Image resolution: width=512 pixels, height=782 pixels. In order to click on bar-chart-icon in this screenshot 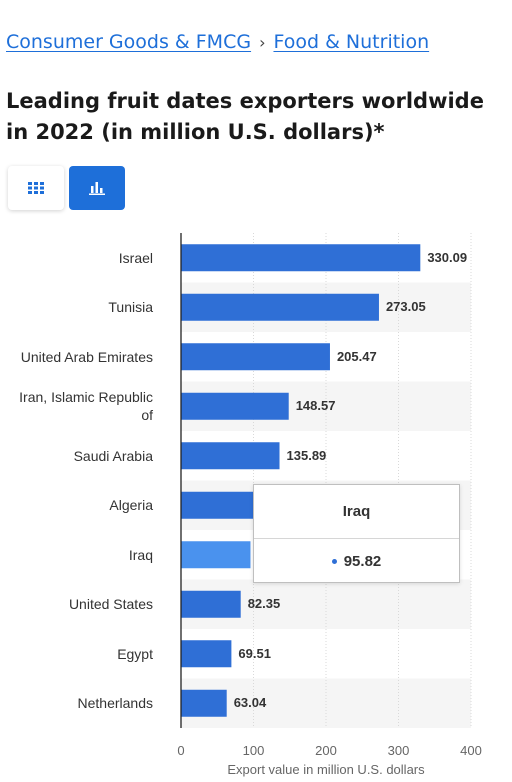, I will do `click(97, 188)`.